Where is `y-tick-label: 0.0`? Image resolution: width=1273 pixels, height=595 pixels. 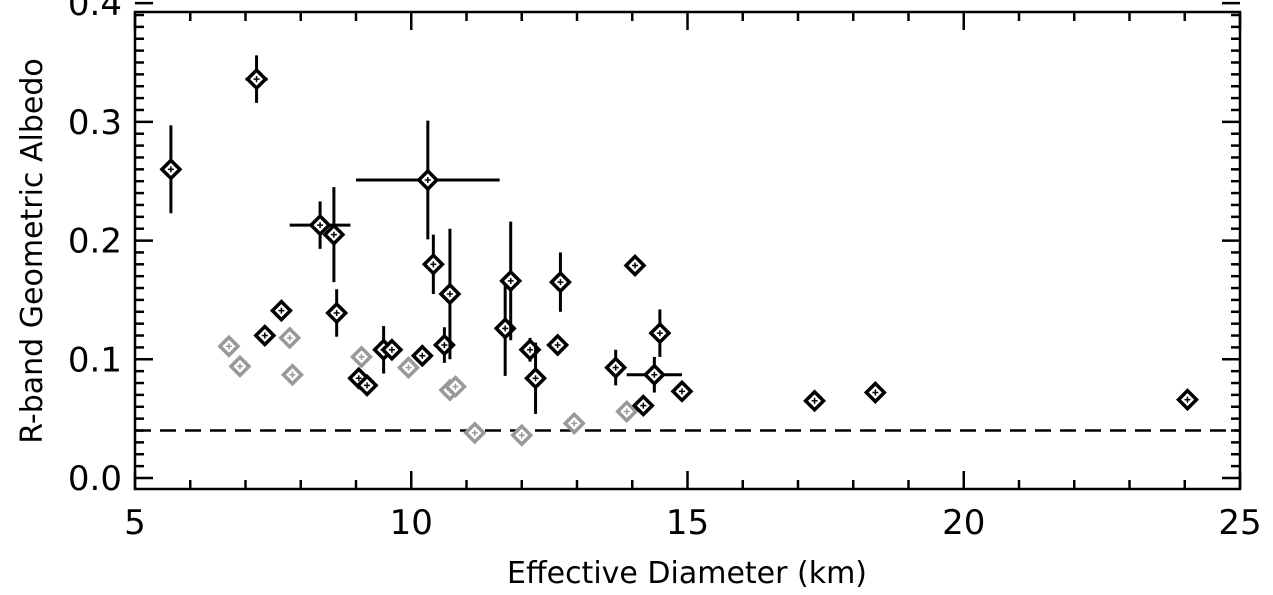 y-tick-label: 0.0 is located at coordinates (95, 479).